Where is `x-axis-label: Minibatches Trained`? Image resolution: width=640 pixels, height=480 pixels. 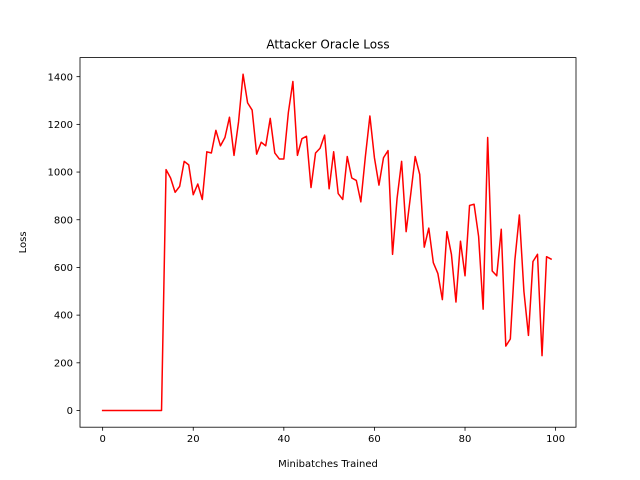
x-axis-label: Minibatches Trained is located at coordinates (328, 464).